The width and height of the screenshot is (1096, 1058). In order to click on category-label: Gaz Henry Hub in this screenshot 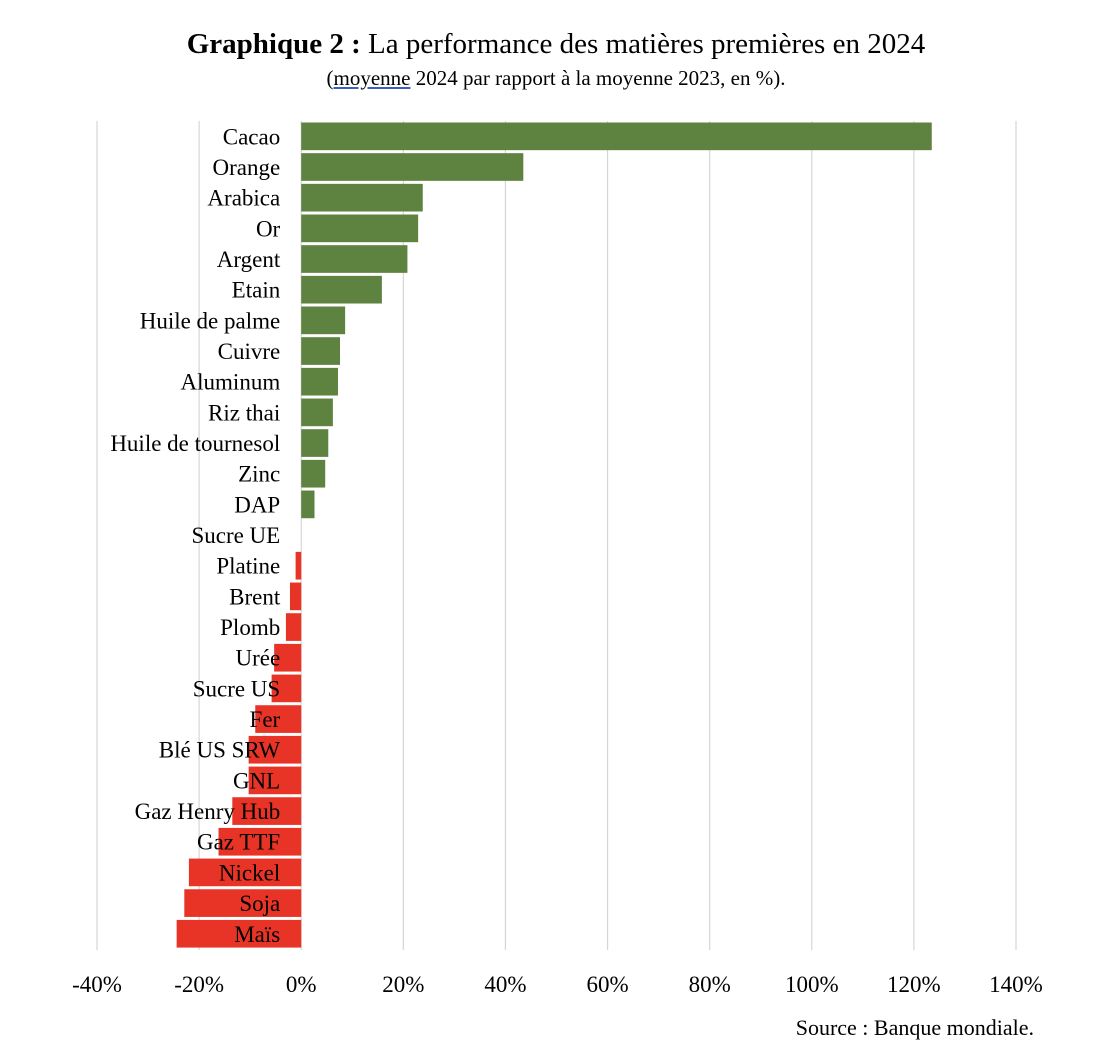, I will do `click(208, 811)`.